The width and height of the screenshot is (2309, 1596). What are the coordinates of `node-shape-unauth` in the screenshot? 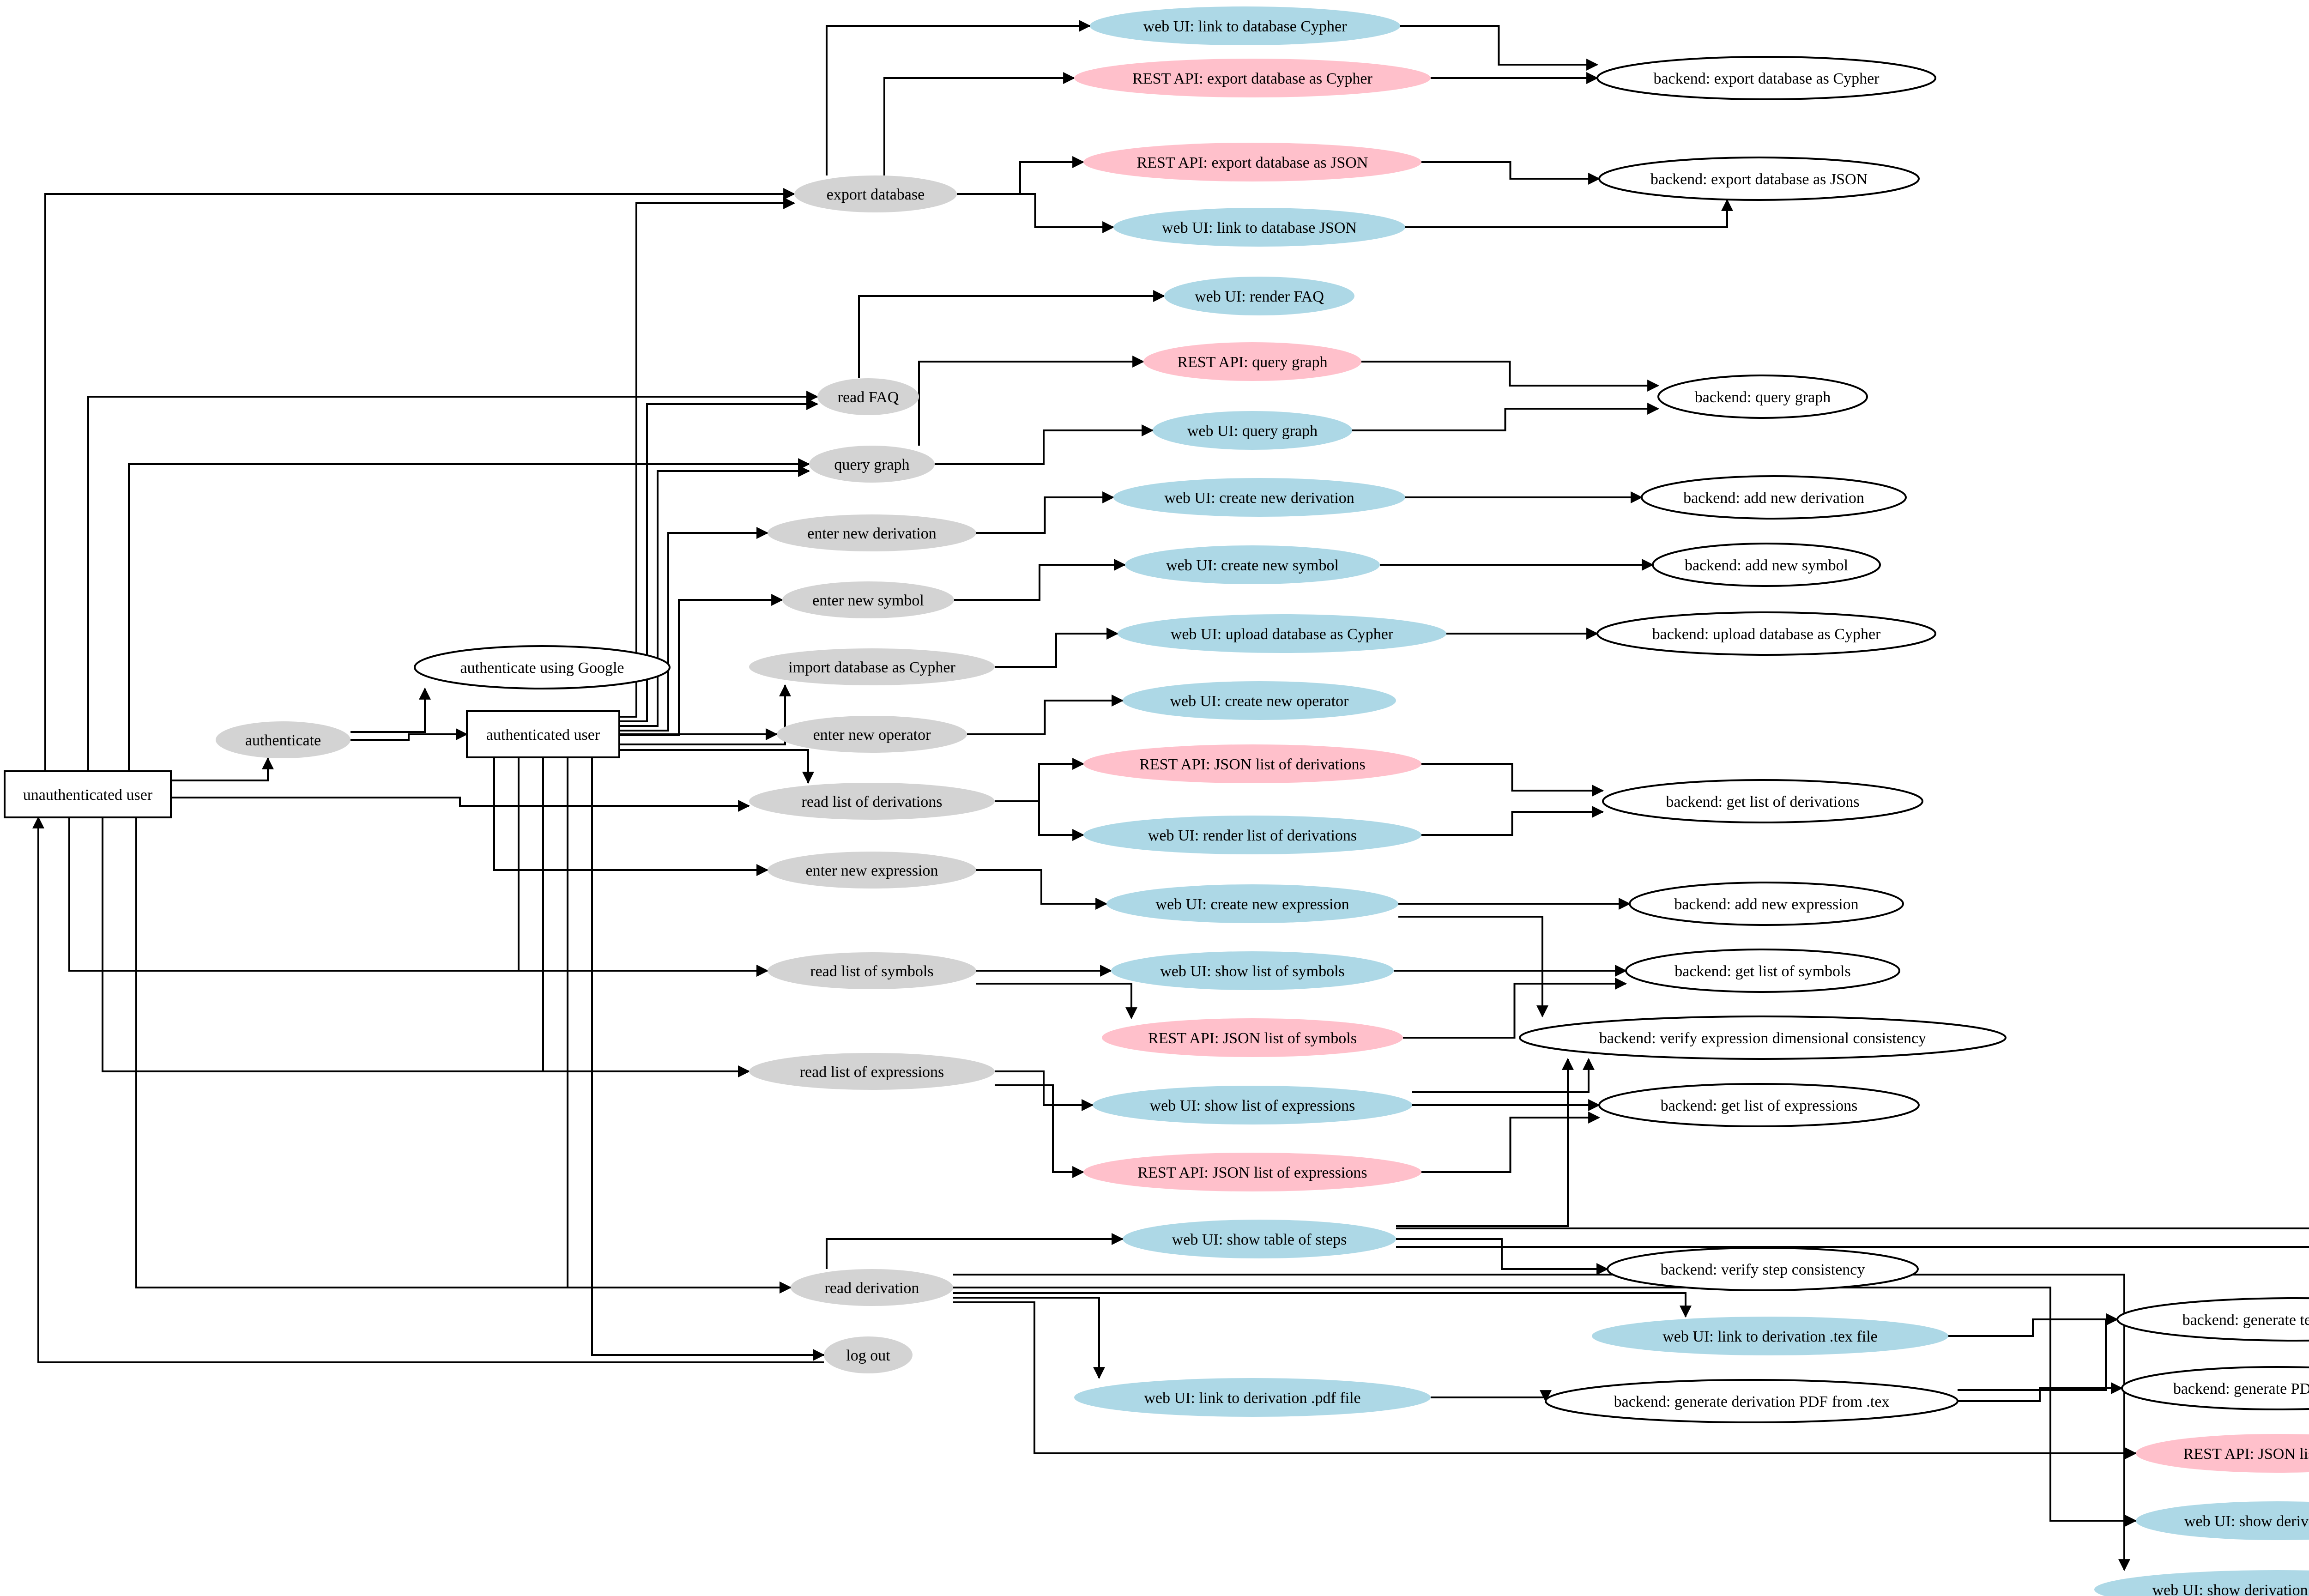 It's located at (88, 794).